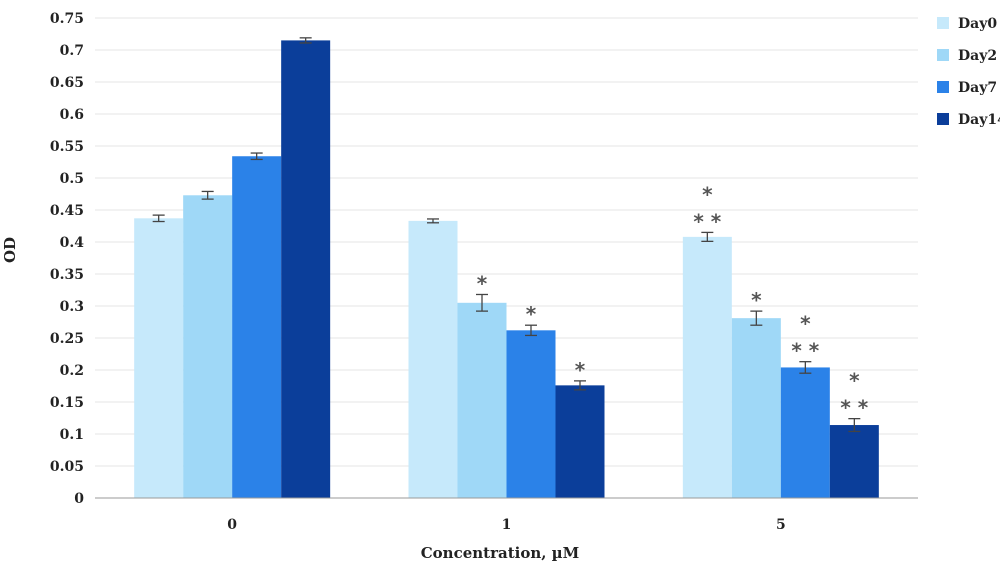 This screenshot has width=1000, height=567. I want to click on legend-label-day7: Day7, so click(977, 88).